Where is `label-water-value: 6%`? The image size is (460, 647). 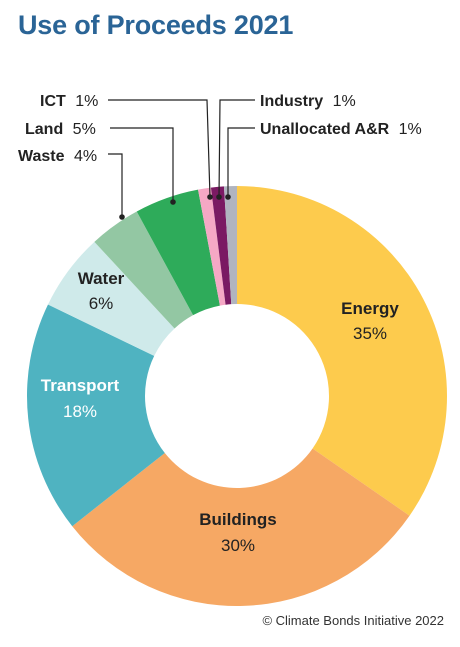 label-water-value: 6% is located at coordinates (101, 303).